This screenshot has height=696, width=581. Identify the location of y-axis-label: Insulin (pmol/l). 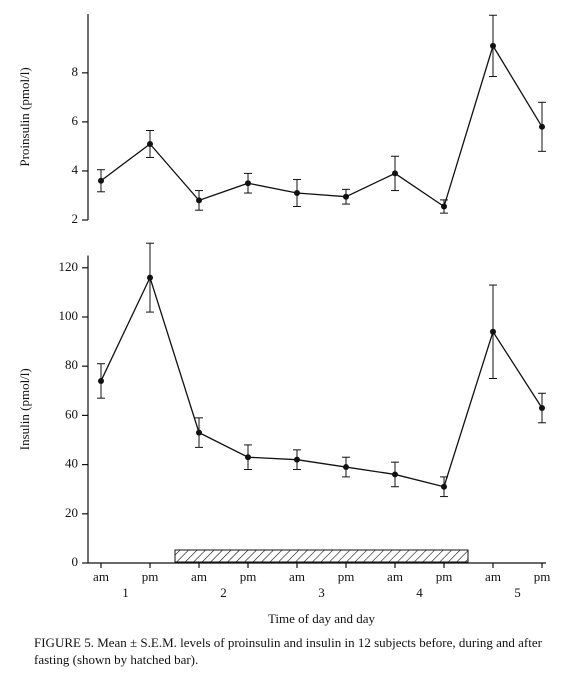
(24, 409).